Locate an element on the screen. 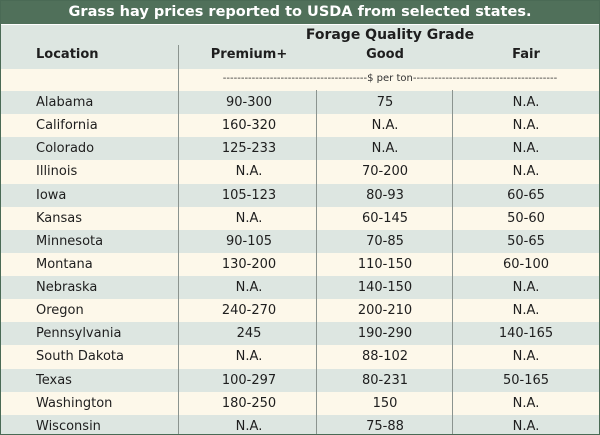  table-row: Texas 100-297 80-231 50-165 is located at coordinates (300, 380).